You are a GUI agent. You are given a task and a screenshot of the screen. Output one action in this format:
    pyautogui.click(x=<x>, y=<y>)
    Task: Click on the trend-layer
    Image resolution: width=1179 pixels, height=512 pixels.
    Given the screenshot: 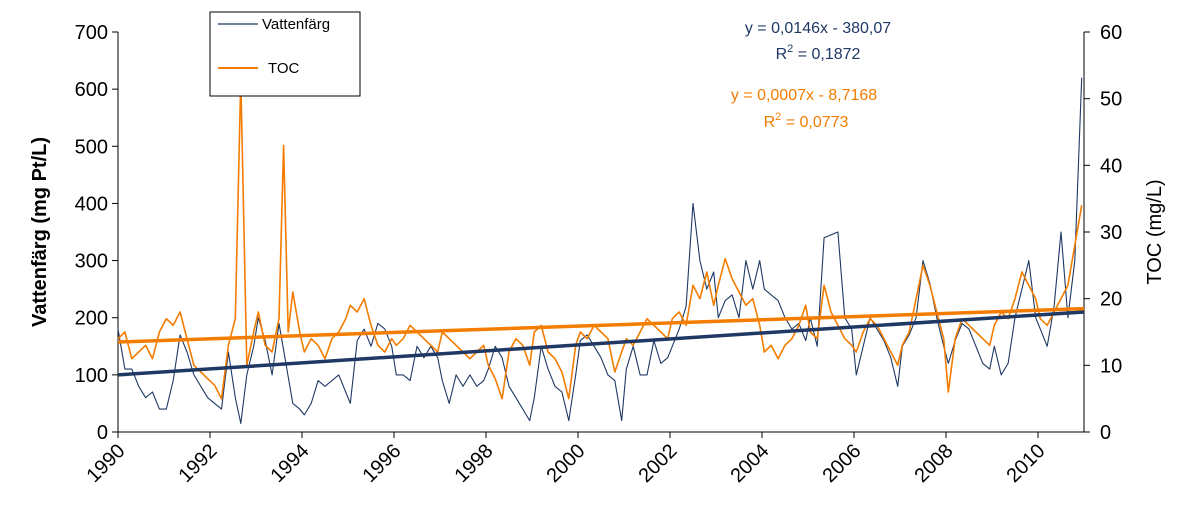 What is the action you would take?
    pyautogui.click(x=601, y=341)
    